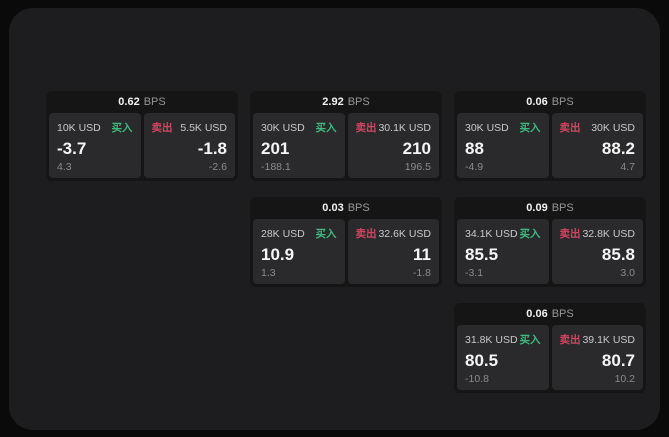  Describe the element at coordinates (503, 357) in the screenshot. I see `buy-panel: 31.8K USD 买入 80.5 -10.8` at that location.